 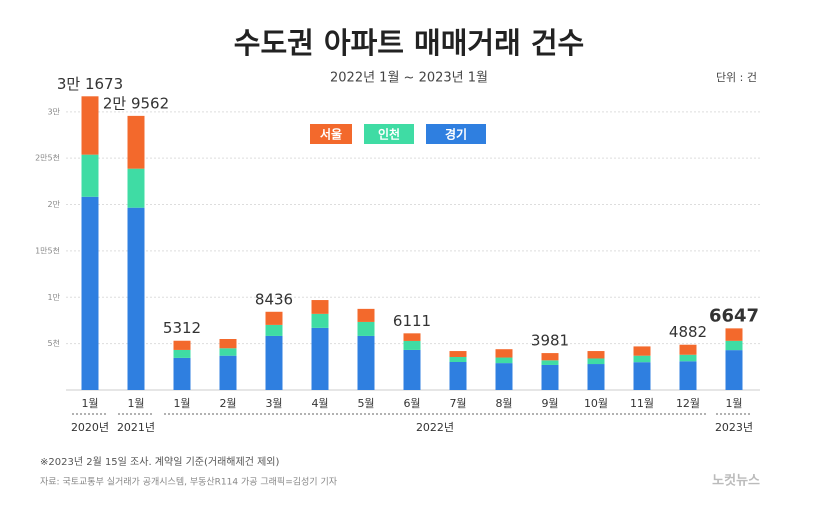 What do you see at coordinates (503, 403) in the screenshot?
I see `x-tick-label: 8월` at bounding box center [503, 403].